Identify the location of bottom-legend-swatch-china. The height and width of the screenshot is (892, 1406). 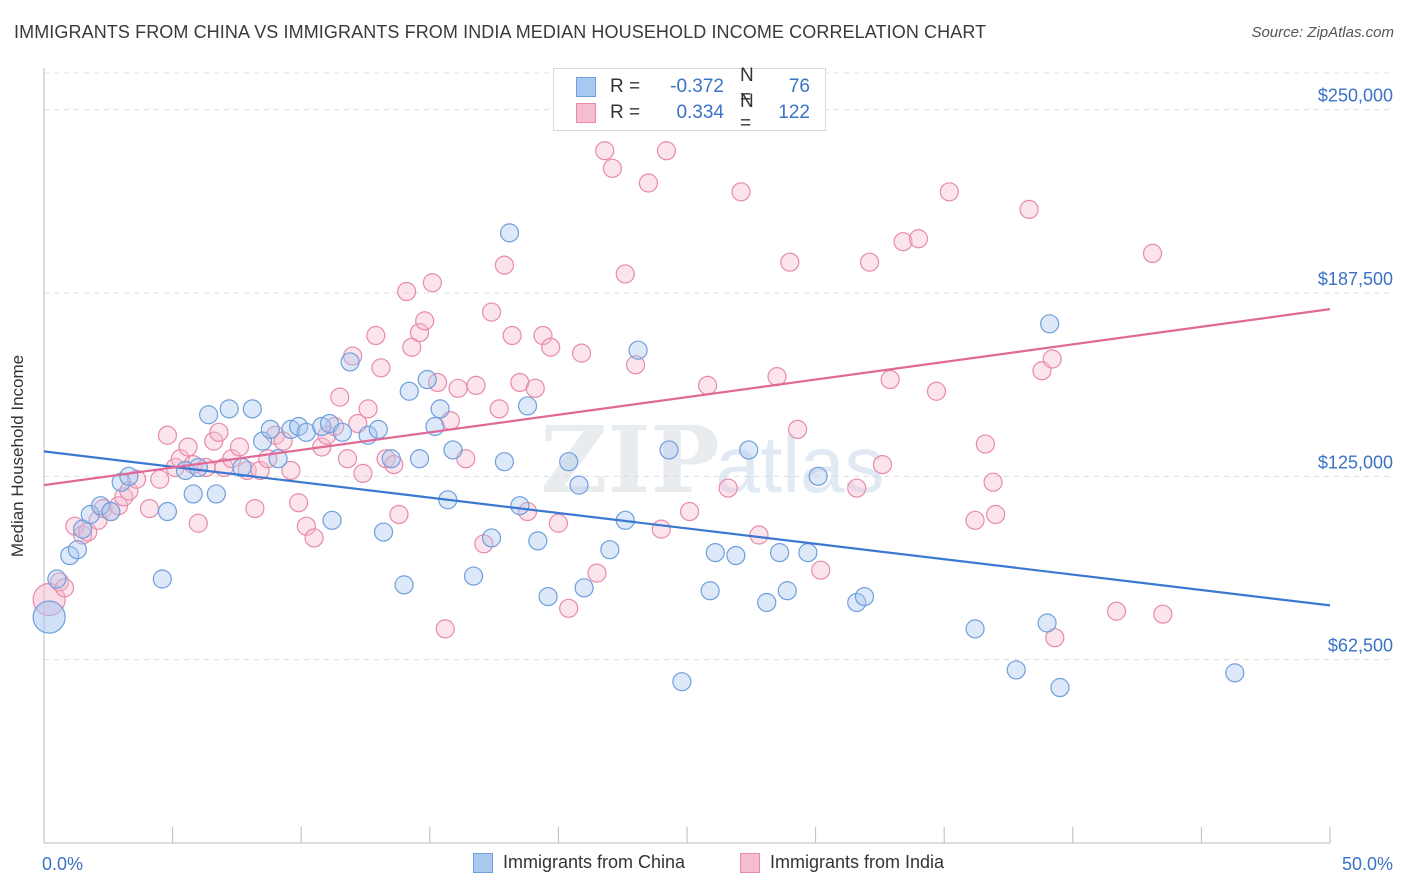
(483, 862).